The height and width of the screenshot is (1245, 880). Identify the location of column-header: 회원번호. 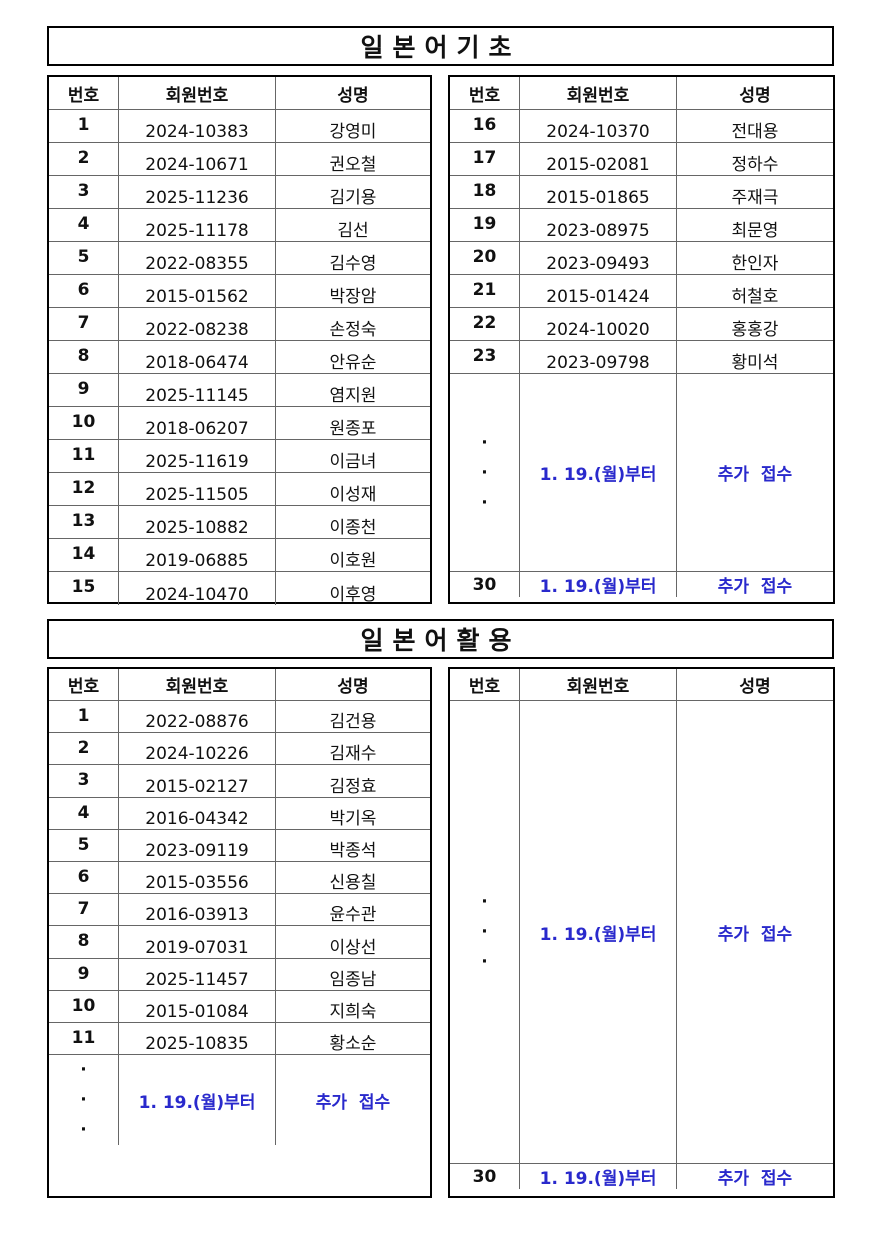
(197, 684).